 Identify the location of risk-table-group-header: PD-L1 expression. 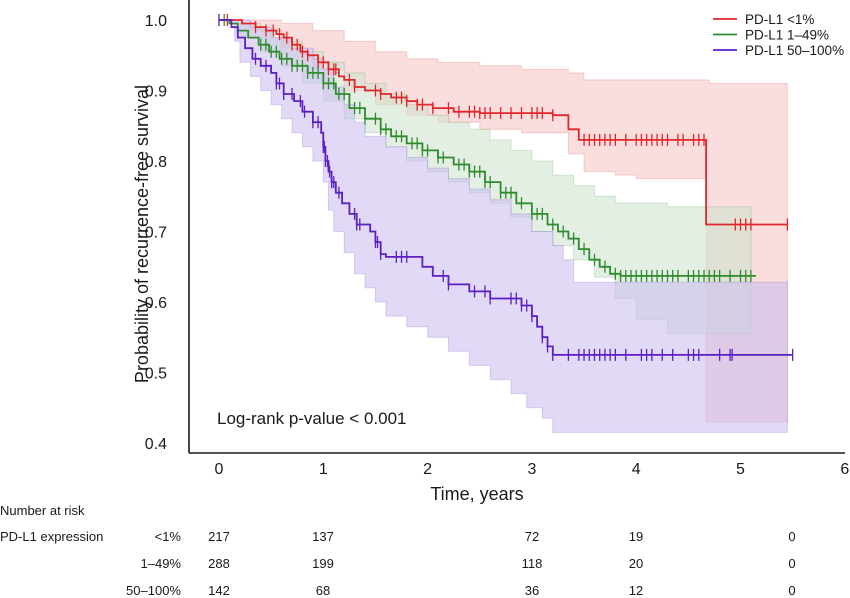
(52, 536).